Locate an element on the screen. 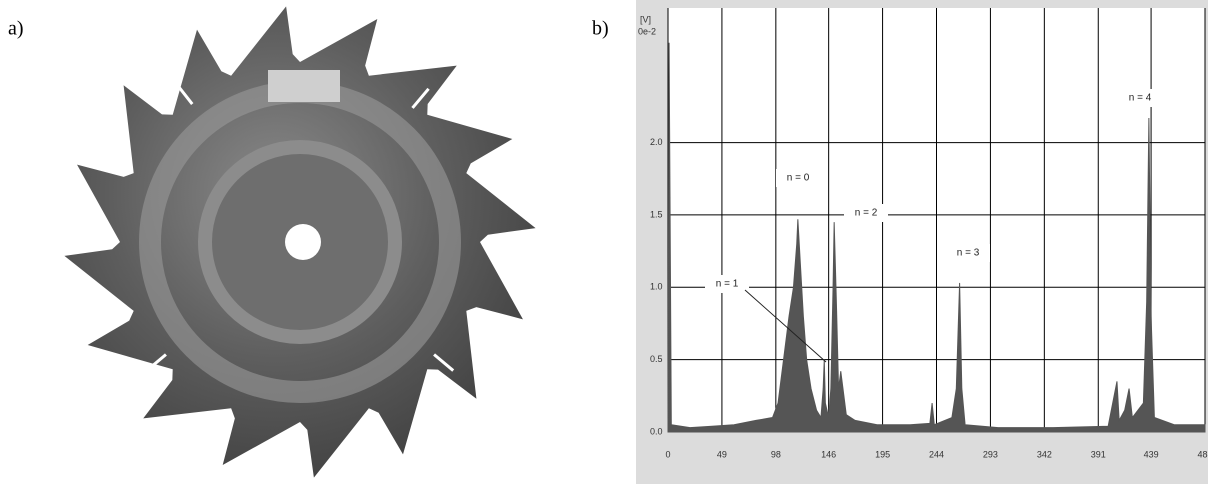  y-tick-label: 0.0 is located at coordinates (656, 431).